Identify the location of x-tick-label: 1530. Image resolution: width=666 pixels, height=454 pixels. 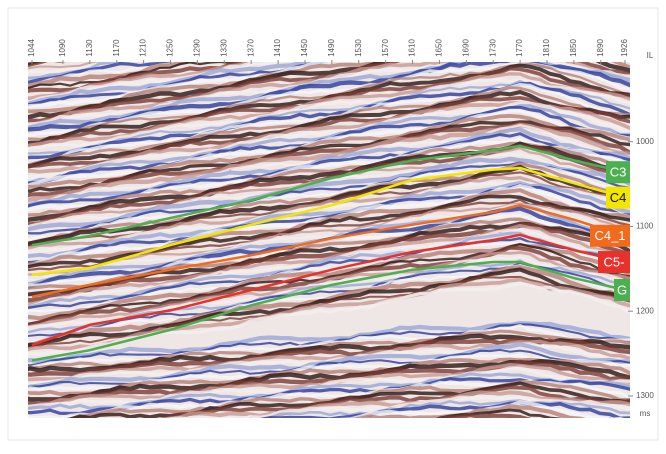
(358, 48).